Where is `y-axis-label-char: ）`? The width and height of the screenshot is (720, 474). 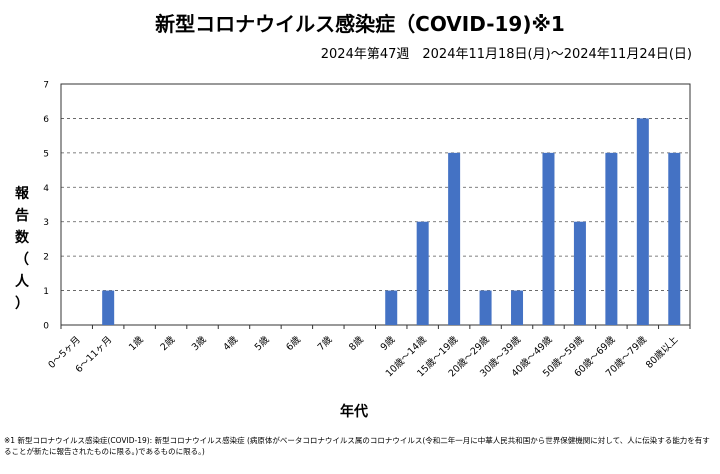
y-axis-label-char: ） is located at coordinates (22, 304).